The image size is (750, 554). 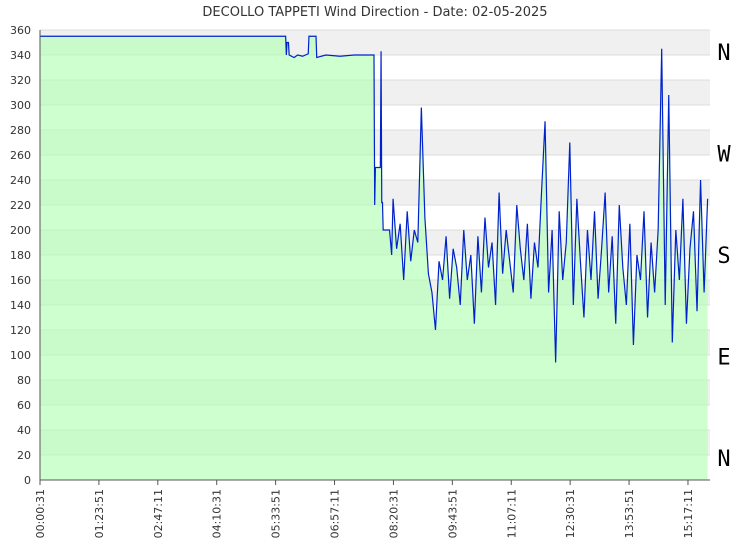 What do you see at coordinates (393, 513) in the screenshot?
I see `x-tick-label: 08:20:31` at bounding box center [393, 513].